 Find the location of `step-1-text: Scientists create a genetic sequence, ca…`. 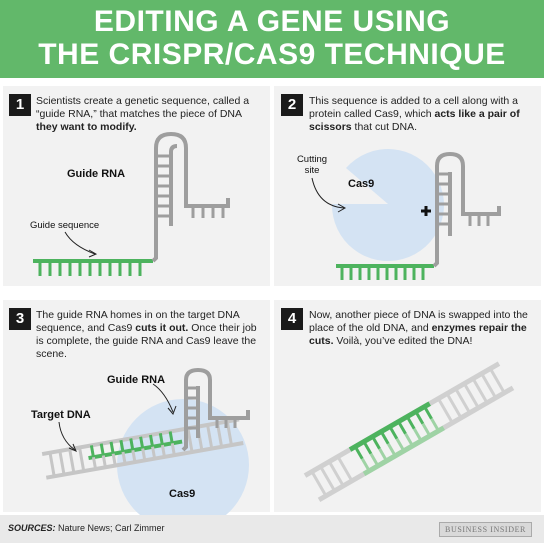

step-1-text: Scientists create a genetic sequence, ca… is located at coordinates (143, 114).